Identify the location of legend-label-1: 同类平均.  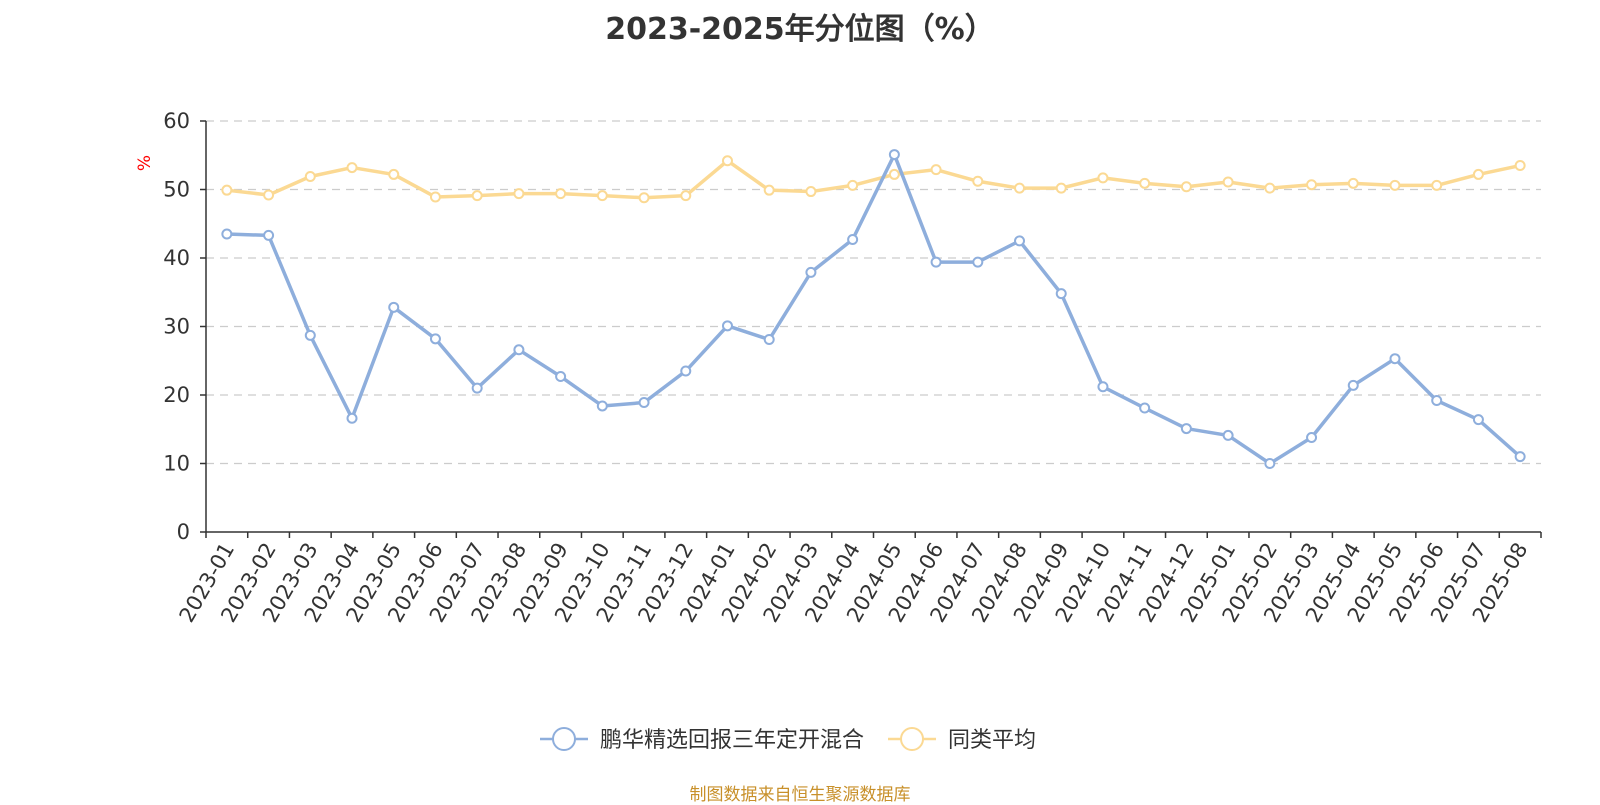
(992, 740).